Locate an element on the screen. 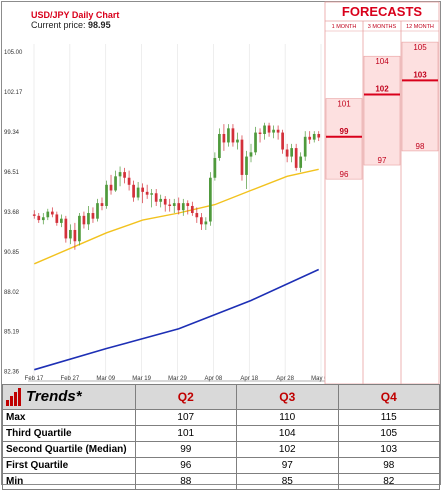 The height and width of the screenshot is (490, 443). y-tick-label: 105.00 is located at coordinates (13, 53).